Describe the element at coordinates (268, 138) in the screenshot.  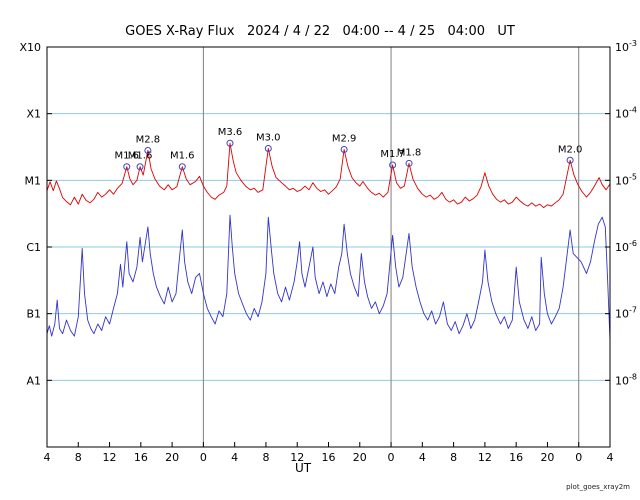
I see `flare-class-label: M3.0` at that location.